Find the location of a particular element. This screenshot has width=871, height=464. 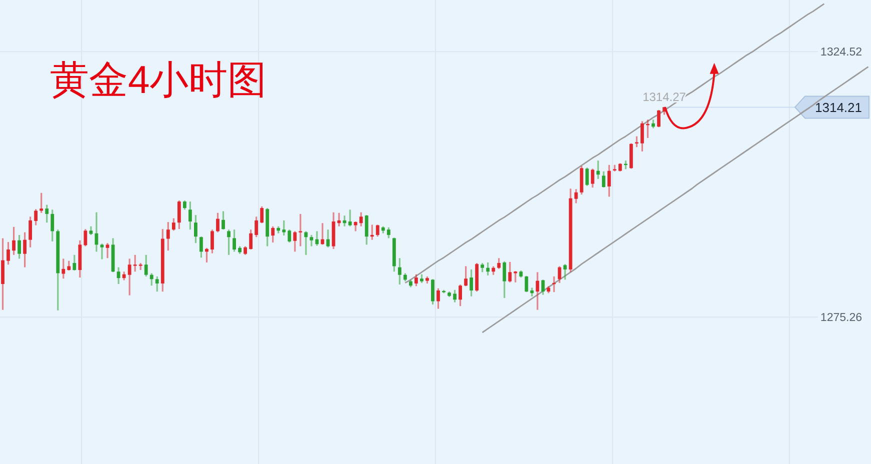

text: 黄金4小时图 is located at coordinates (158, 80).